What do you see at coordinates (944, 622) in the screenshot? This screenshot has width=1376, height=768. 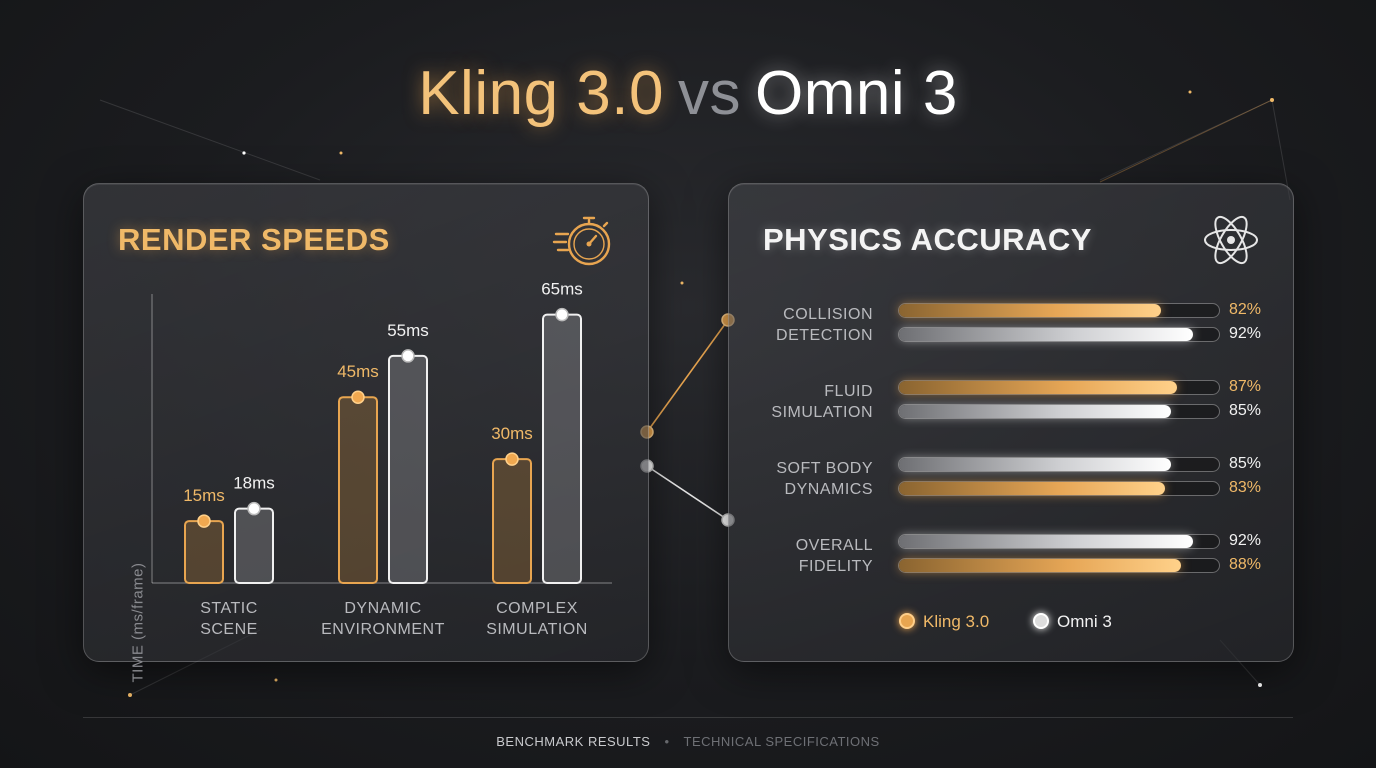 I see `legend-item-kling: Kling 3.0` at bounding box center [944, 622].